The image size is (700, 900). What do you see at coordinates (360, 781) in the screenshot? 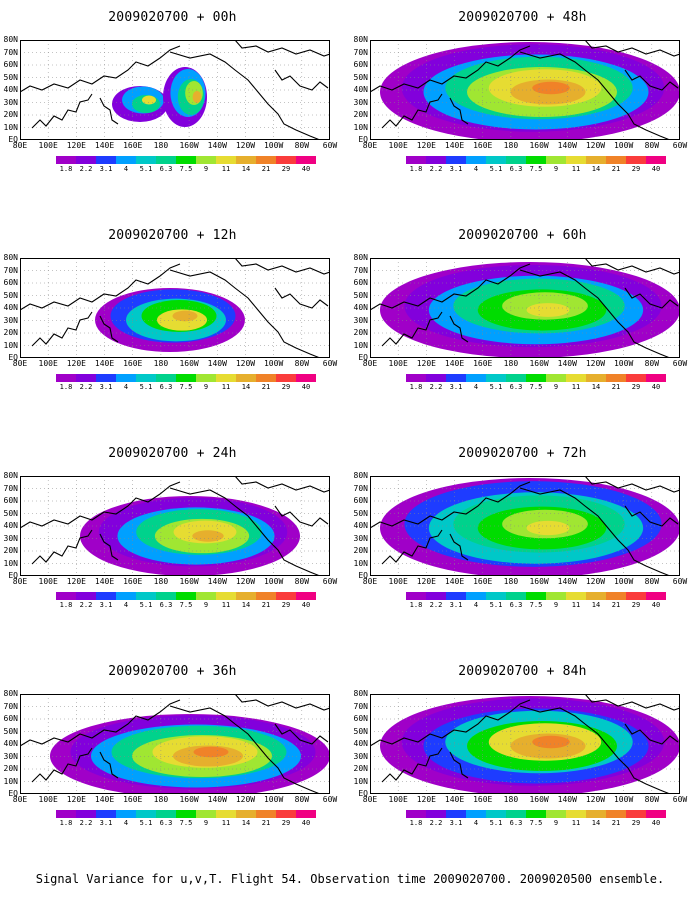
I see `lat-label: 10N` at bounding box center [360, 781].